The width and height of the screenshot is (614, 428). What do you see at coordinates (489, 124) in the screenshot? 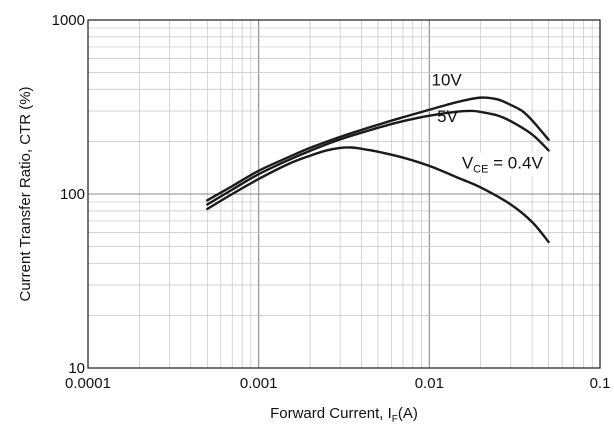
I see `series-labels: 10V 5V VCE = 0.4V` at bounding box center [489, 124].